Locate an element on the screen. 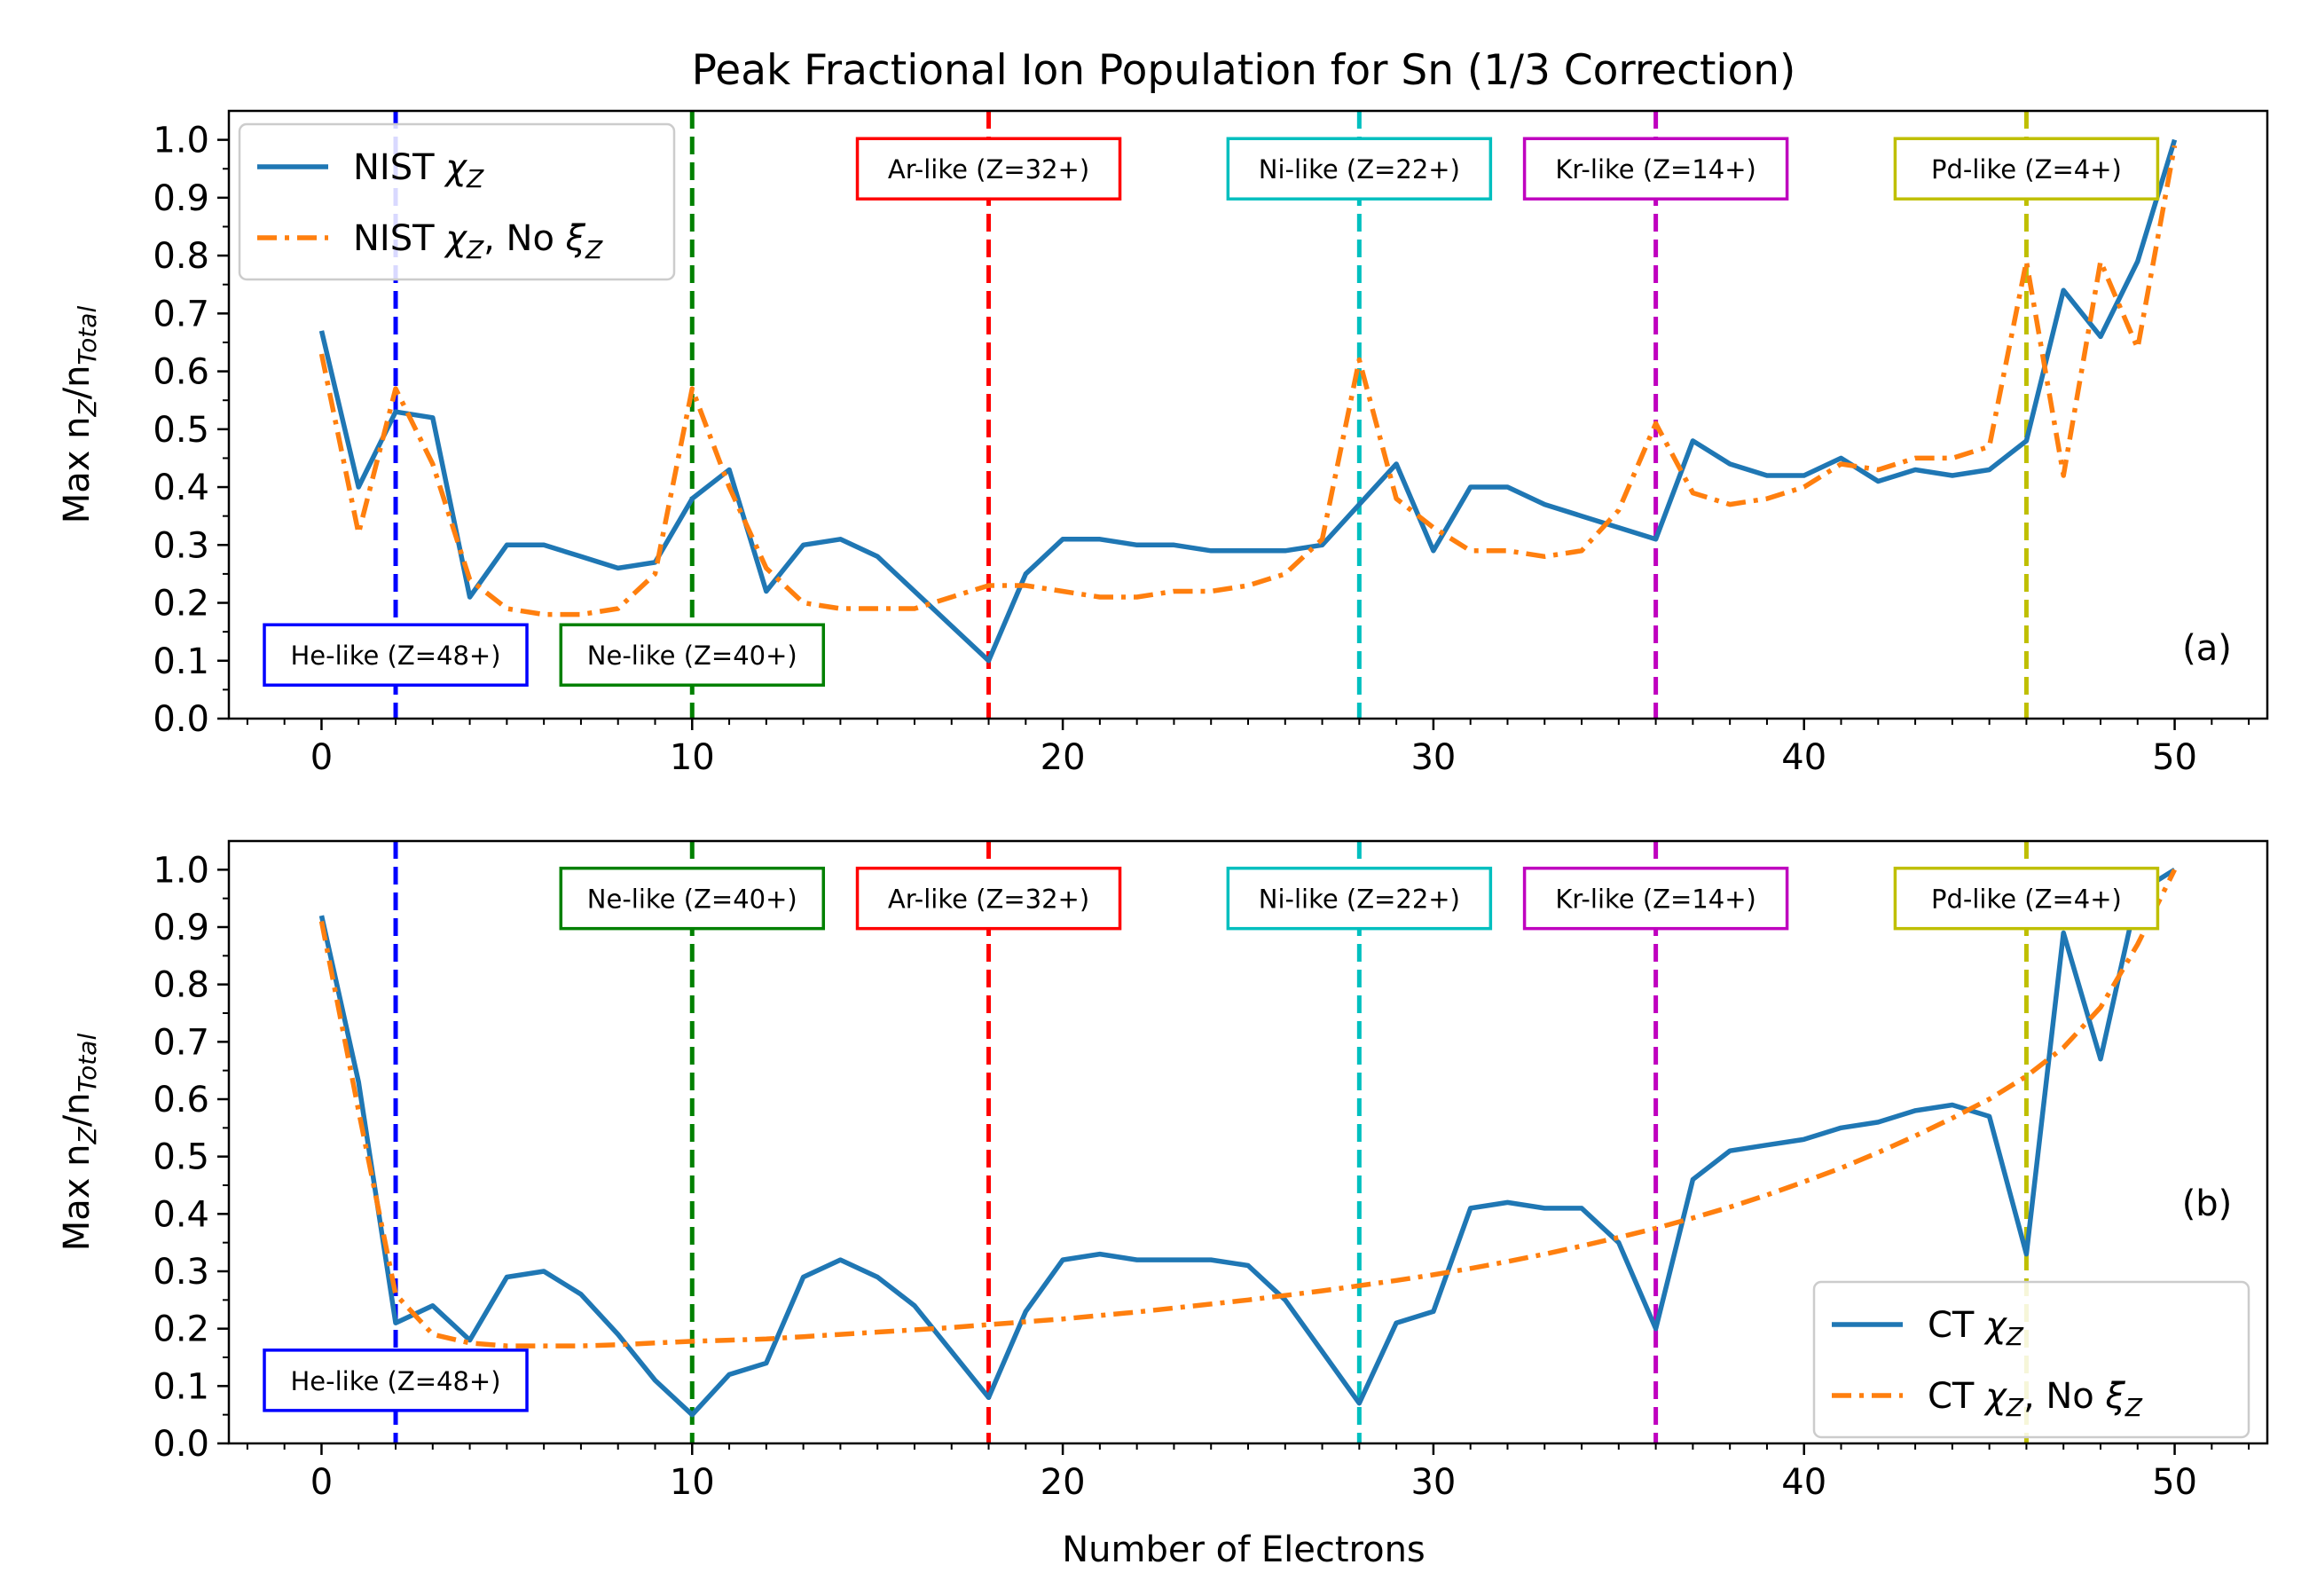  x-axis-label: Number of Electrons is located at coordinates (1244, 1549).